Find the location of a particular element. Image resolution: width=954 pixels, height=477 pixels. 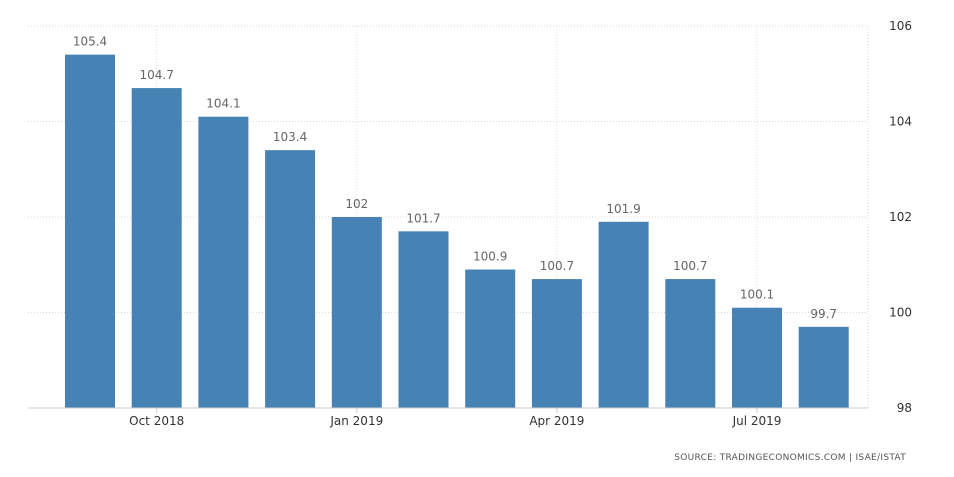

data-label: 101.9 is located at coordinates (623, 209).